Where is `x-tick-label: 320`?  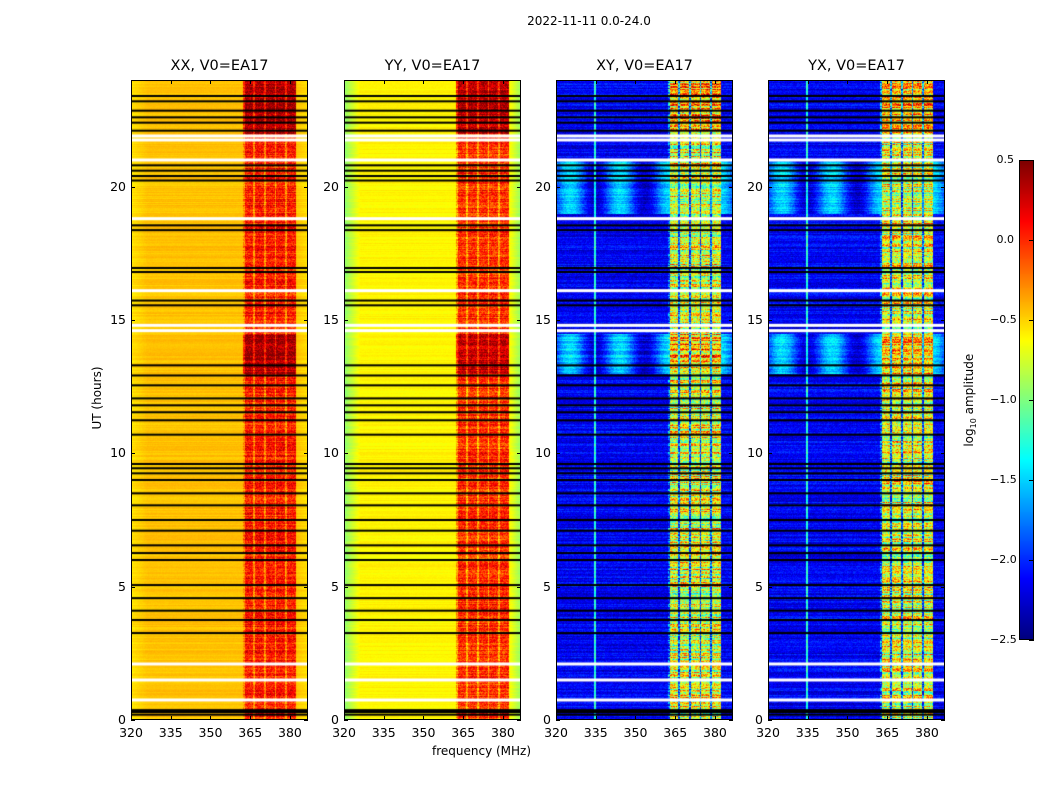
x-tick-label: 320 is located at coordinates (131, 732).